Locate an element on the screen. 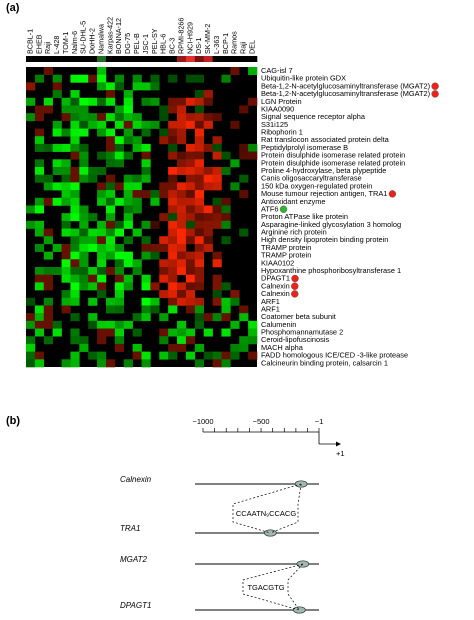 The image size is (474, 620). row-label: Hypoxanthine phosphoribosyltransferase 1 is located at coordinates (331, 270).